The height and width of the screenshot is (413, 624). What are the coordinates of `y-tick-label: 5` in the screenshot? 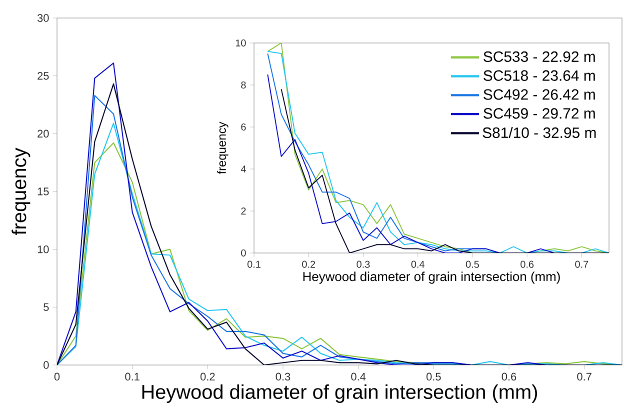 It's located at (46, 307).